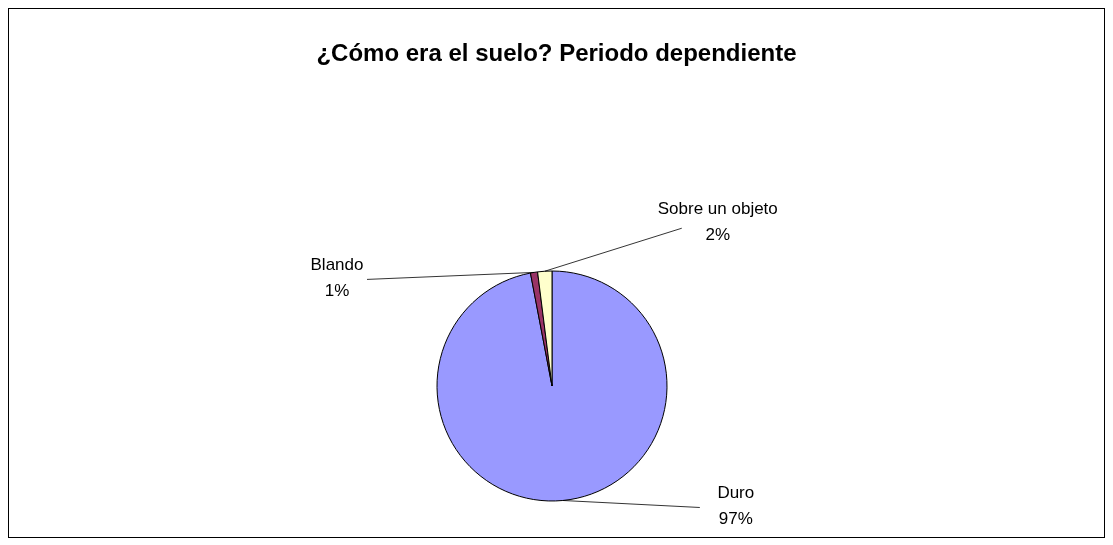  What do you see at coordinates (337, 265) in the screenshot?
I see `slice-label: Blando` at bounding box center [337, 265].